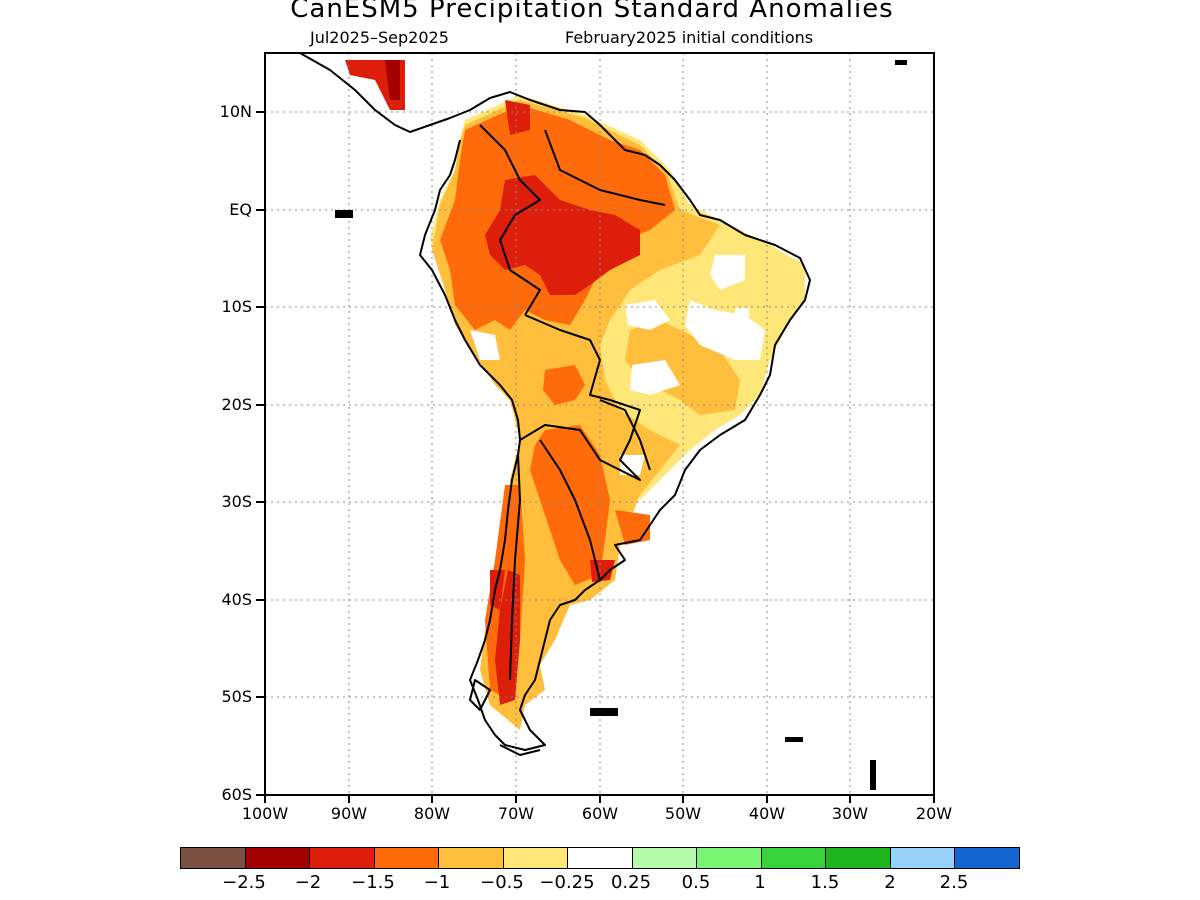 This screenshot has width=1200, height=900. Describe the element at coordinates (432, 813) in the screenshot. I see `lon-label-80w: 80W` at that location.